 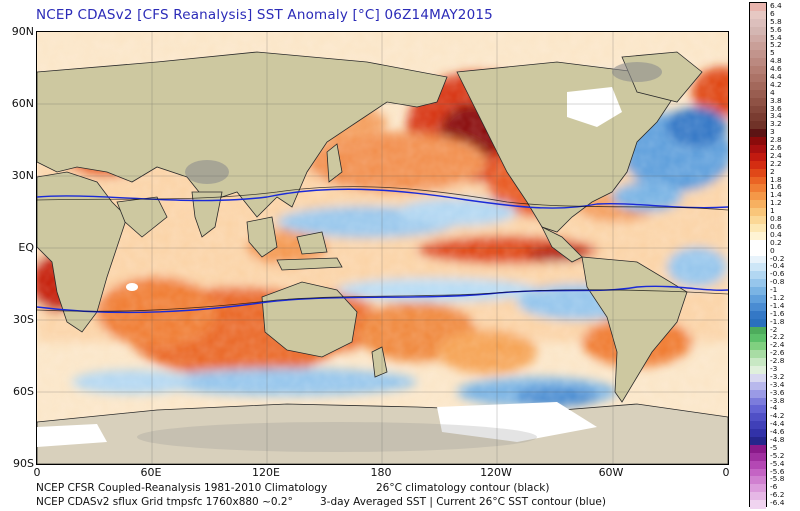 What do you see at coordinates (266, 472) in the screenshot?
I see `lon-label-120e: 120E` at bounding box center [266, 472].